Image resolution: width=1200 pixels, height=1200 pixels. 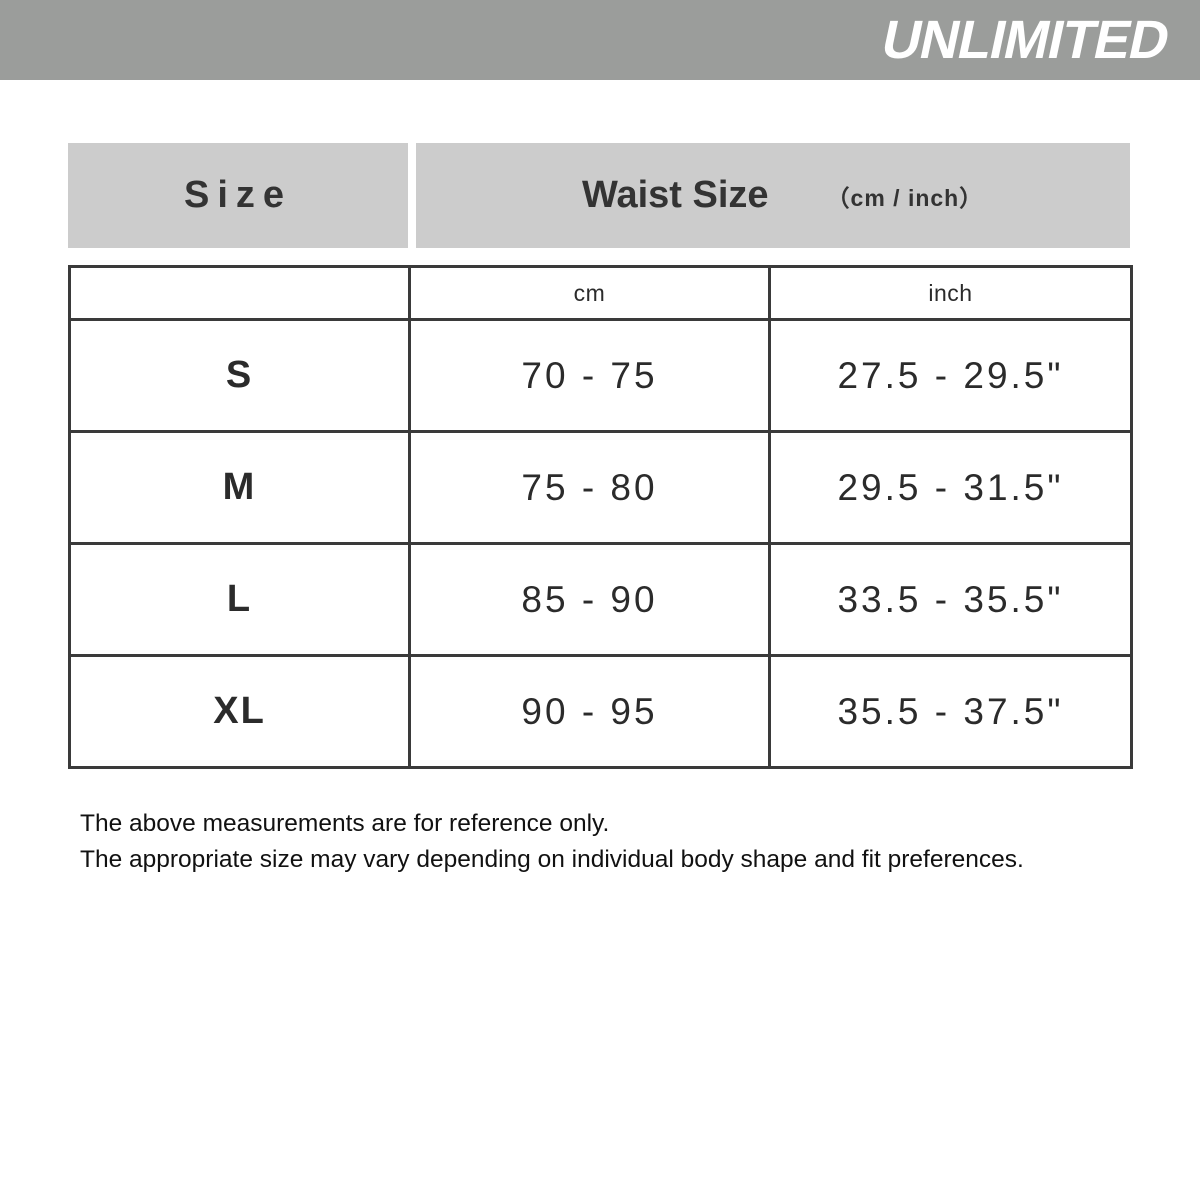 I want to click on cell-cm: 85 - 90, so click(x=589, y=599).